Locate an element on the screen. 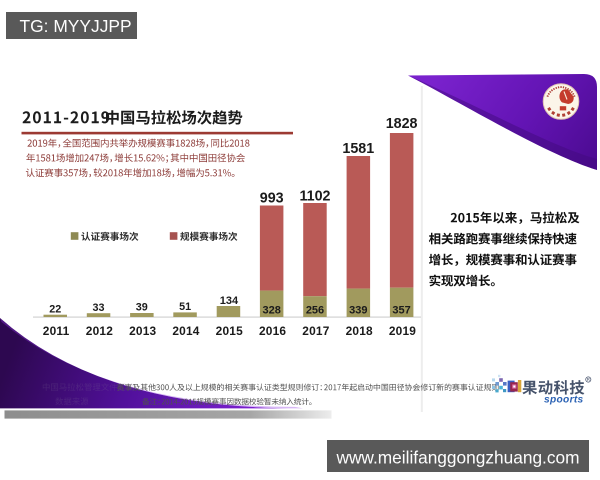 The image size is (600, 480). svg-text: R is located at coordinates (589, 379).